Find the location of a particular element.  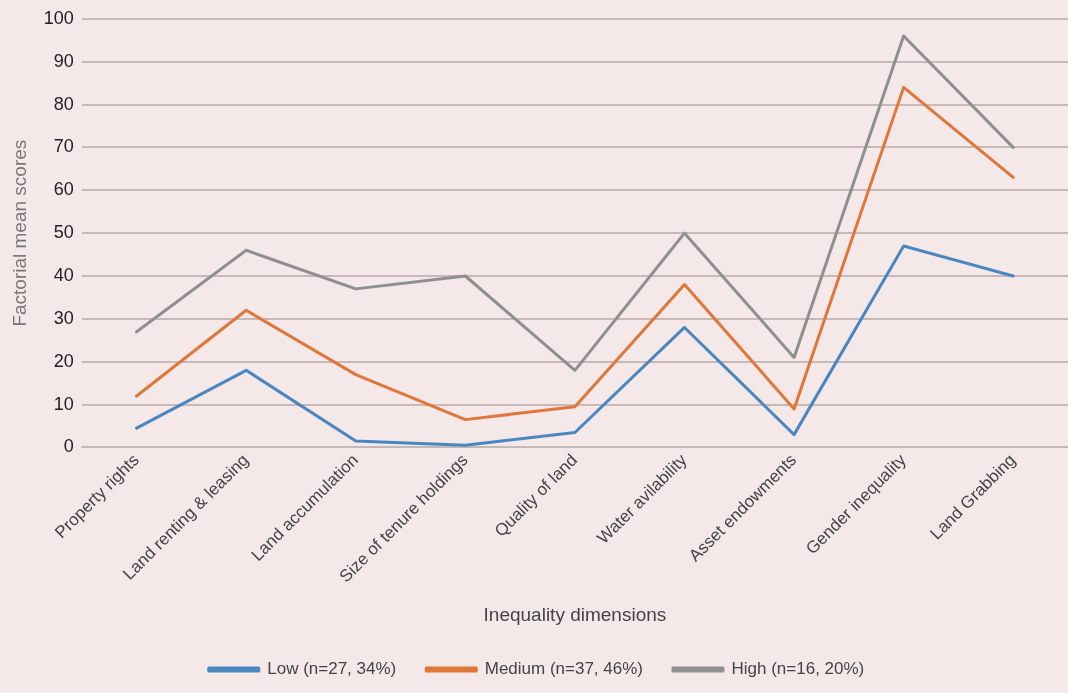

y-tick-label: 30 is located at coordinates (63, 317).